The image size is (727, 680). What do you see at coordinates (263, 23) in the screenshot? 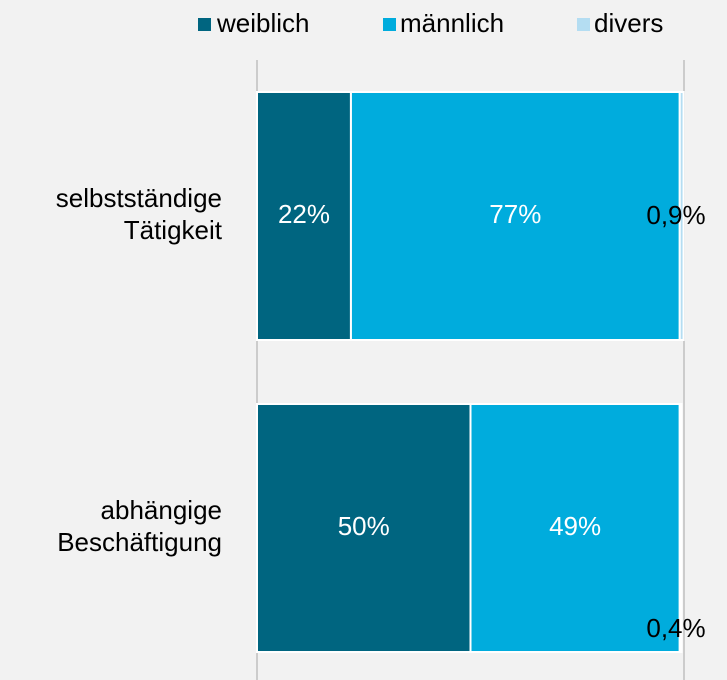
I see `legend-label: weiblich` at bounding box center [263, 23].